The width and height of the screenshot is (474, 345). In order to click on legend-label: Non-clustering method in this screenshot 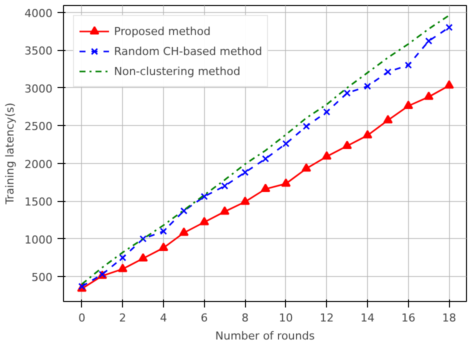, I will do `click(177, 71)`.